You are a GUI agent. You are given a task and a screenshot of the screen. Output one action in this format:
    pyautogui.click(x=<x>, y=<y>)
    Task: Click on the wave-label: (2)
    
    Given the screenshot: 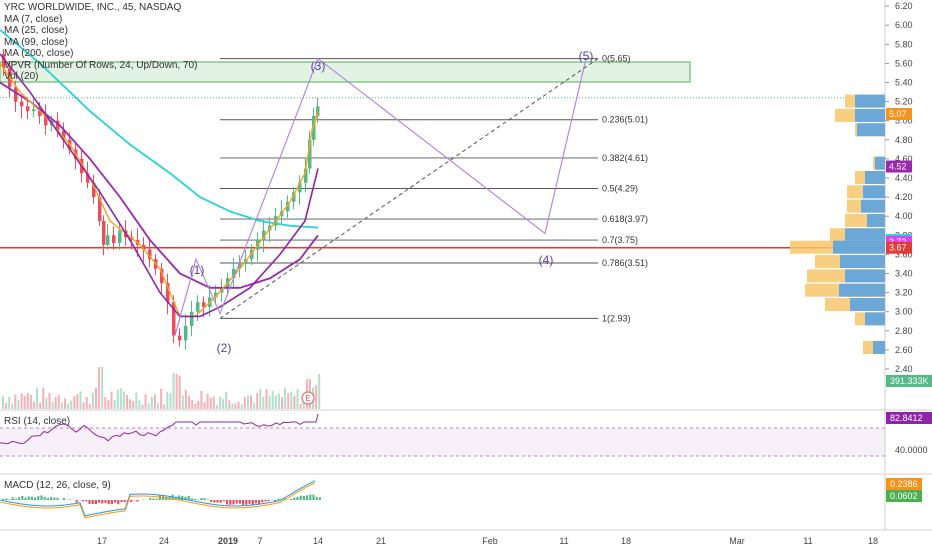 What is the action you would take?
    pyautogui.click(x=224, y=348)
    